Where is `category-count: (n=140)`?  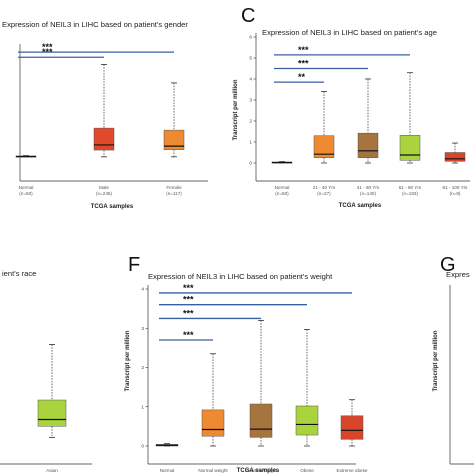
category-count: (n=140) is located at coordinates (368, 193).